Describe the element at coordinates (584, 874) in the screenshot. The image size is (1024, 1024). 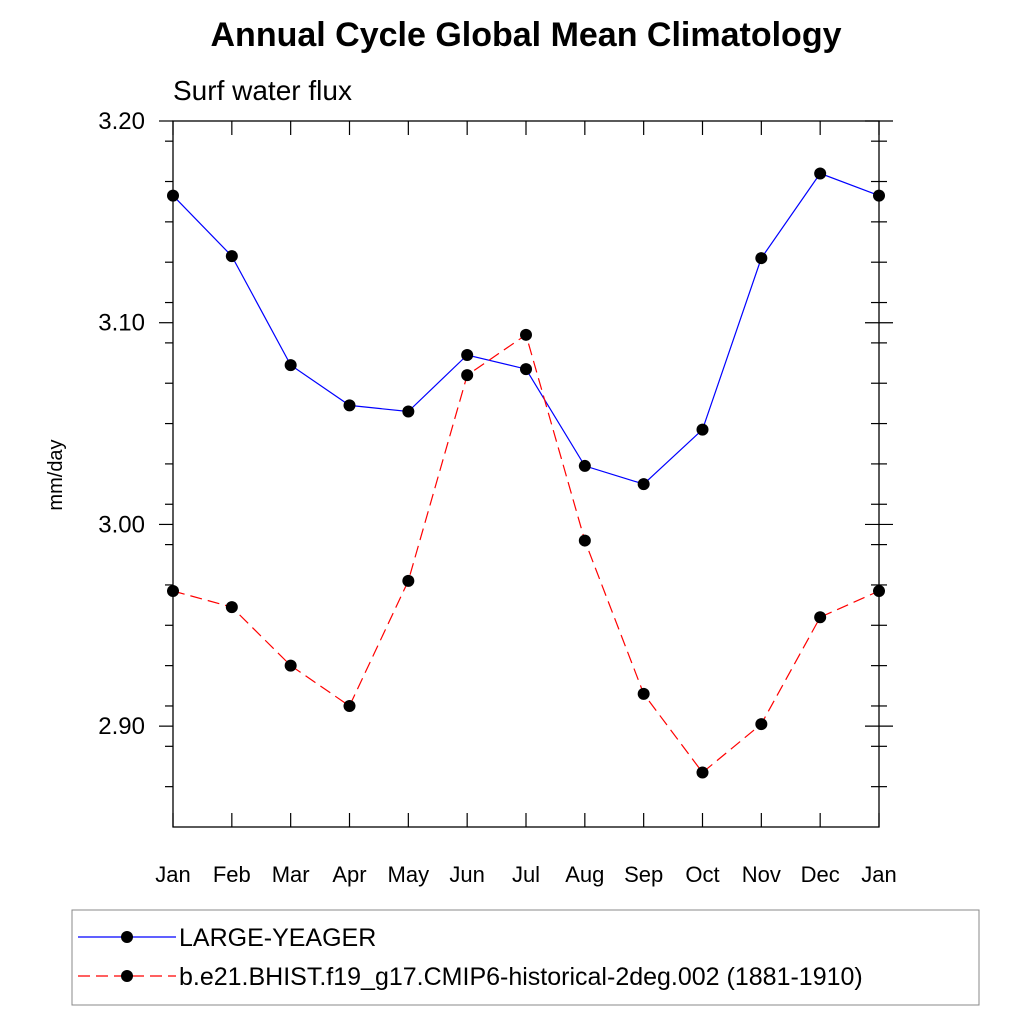
I see `x-tick-label: Aug` at that location.